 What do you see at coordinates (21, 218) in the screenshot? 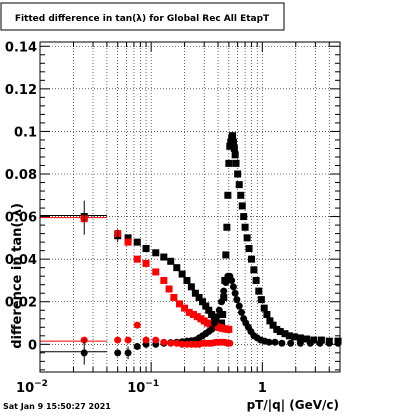
I see `y-tick-label: 0.06` at bounding box center [21, 218].